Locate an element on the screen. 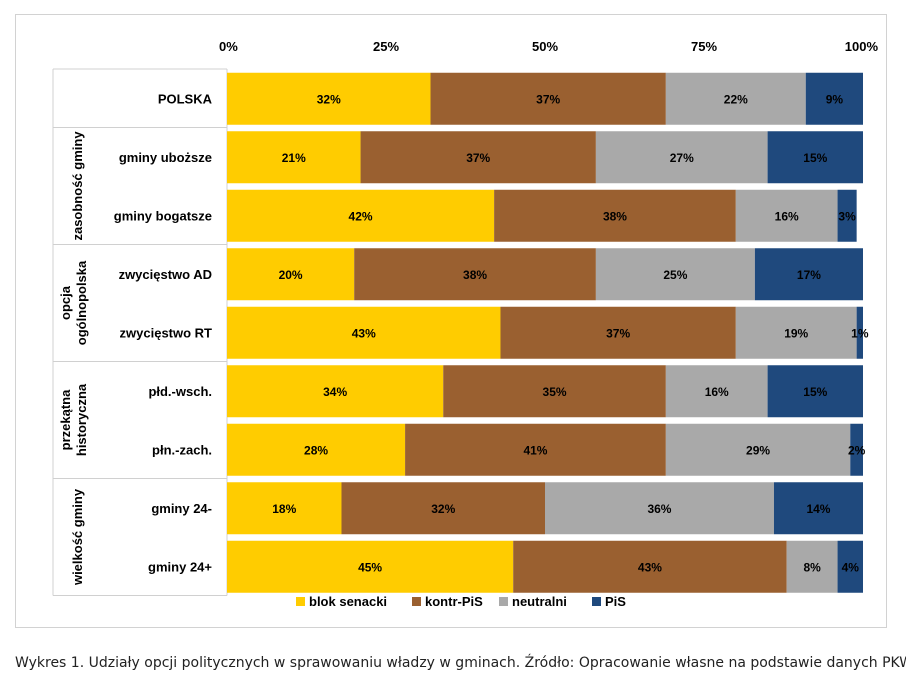 The image size is (906, 696). data-label: 3% is located at coordinates (847, 216).